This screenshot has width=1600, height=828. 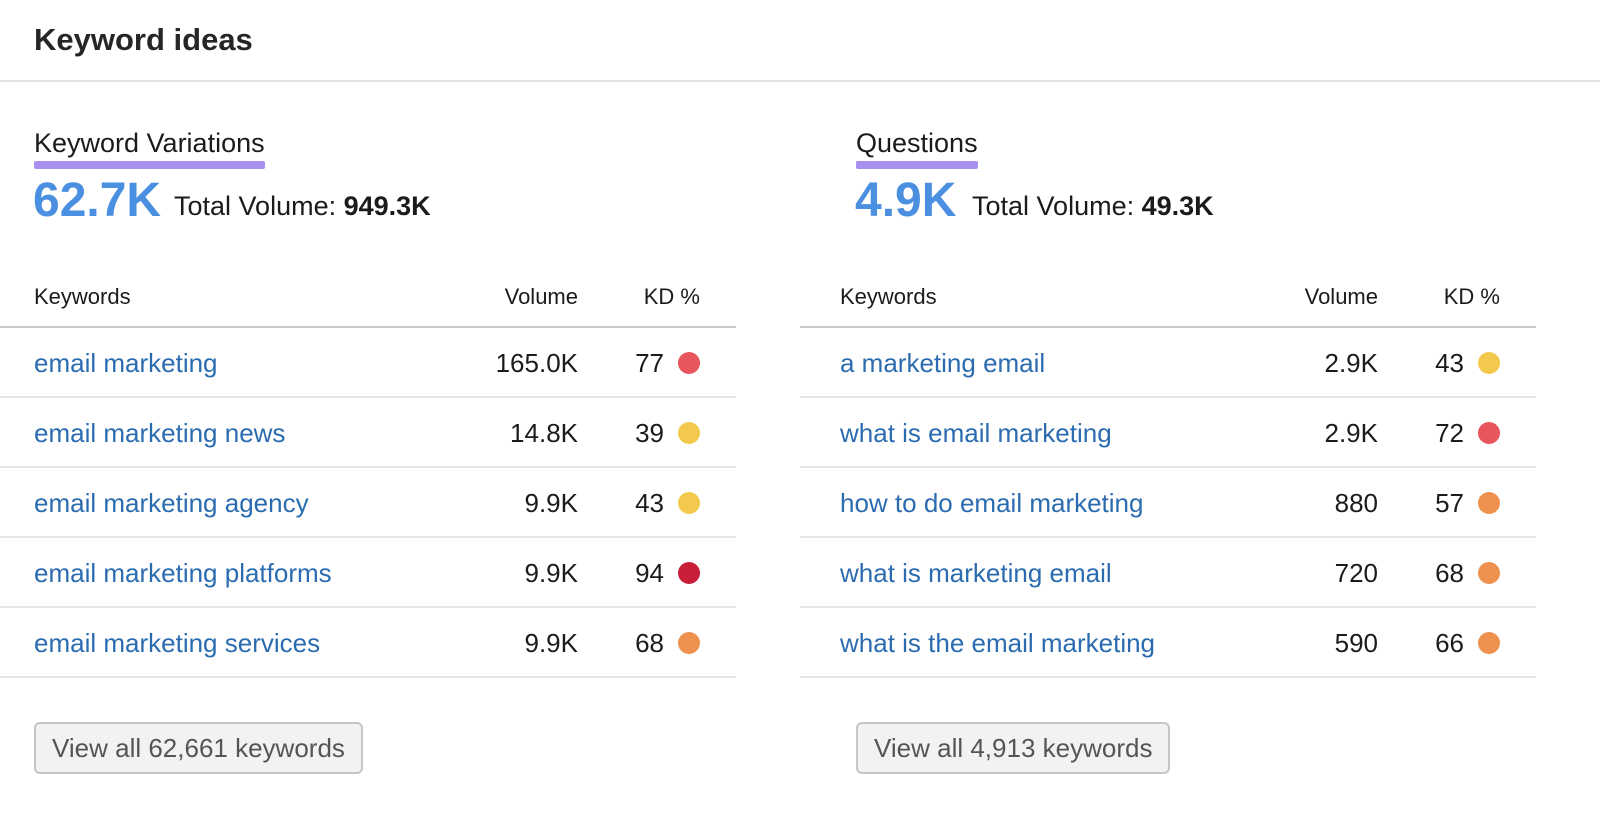 What do you see at coordinates (149, 143) in the screenshot?
I see `section-title-label: Keyword Variations` at bounding box center [149, 143].